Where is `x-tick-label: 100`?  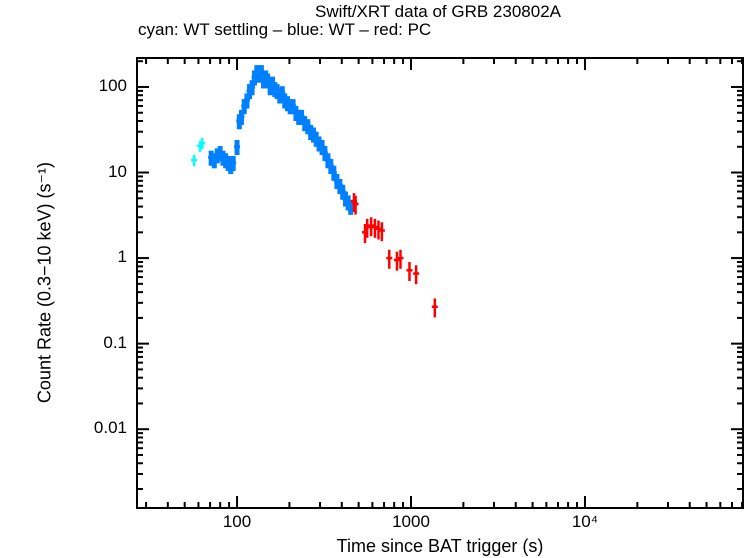
x-tick-label: 100 is located at coordinates (237, 521).